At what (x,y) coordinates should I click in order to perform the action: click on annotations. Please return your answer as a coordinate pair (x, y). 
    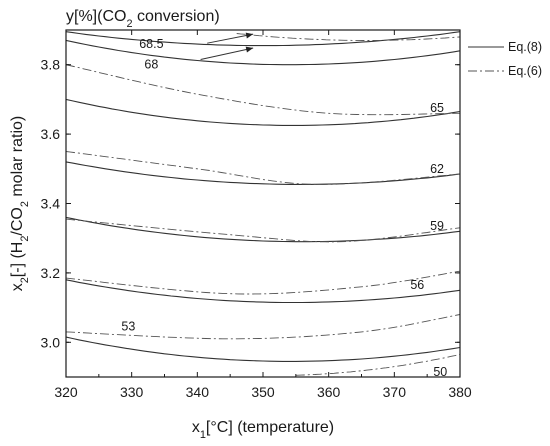
    Looking at the image, I should click on (227, 46).